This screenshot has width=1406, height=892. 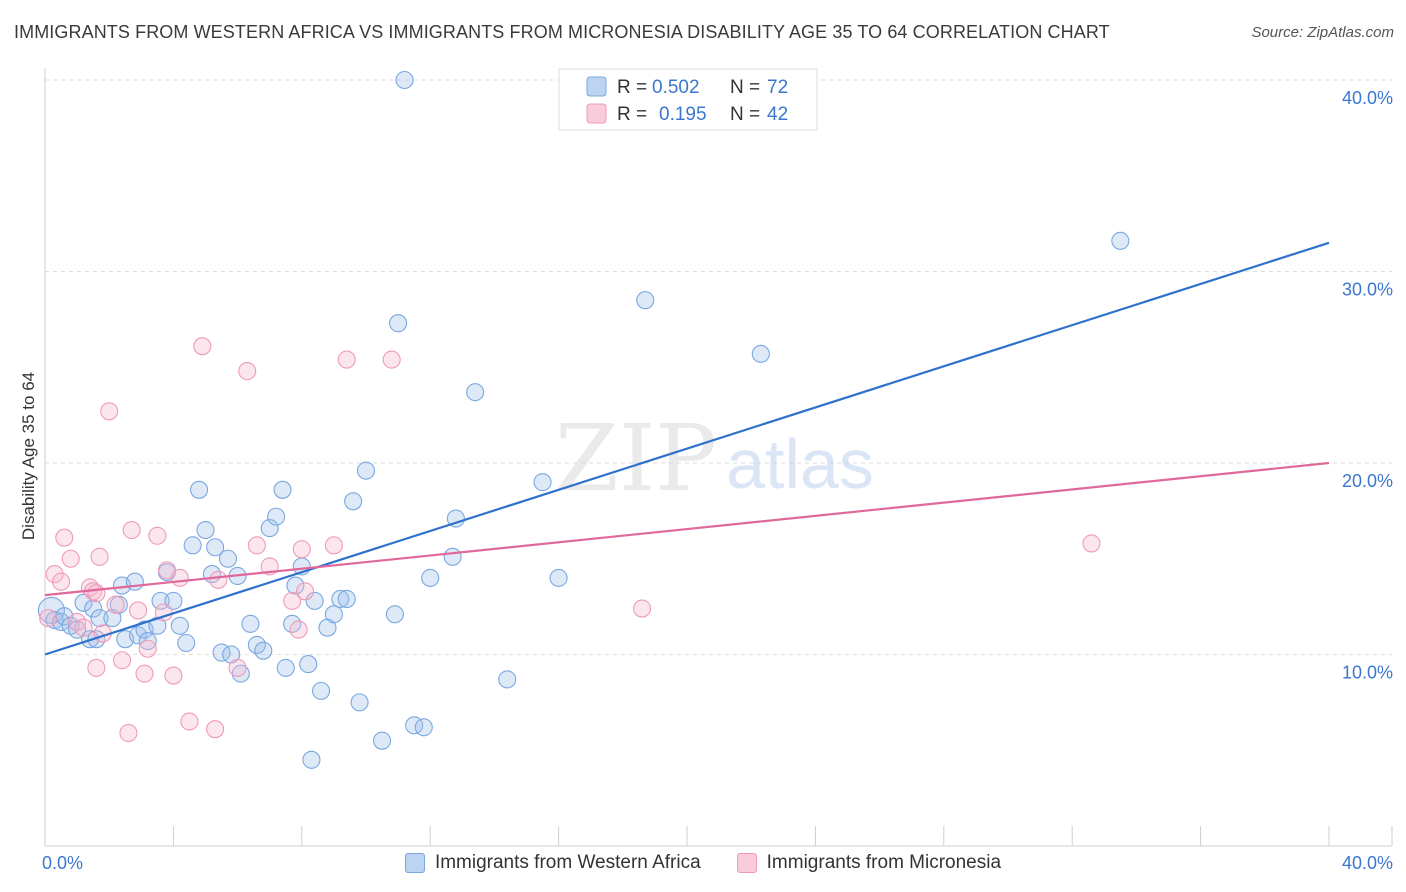 I want to click on legend-n-label-2: N =, so click(x=745, y=114).